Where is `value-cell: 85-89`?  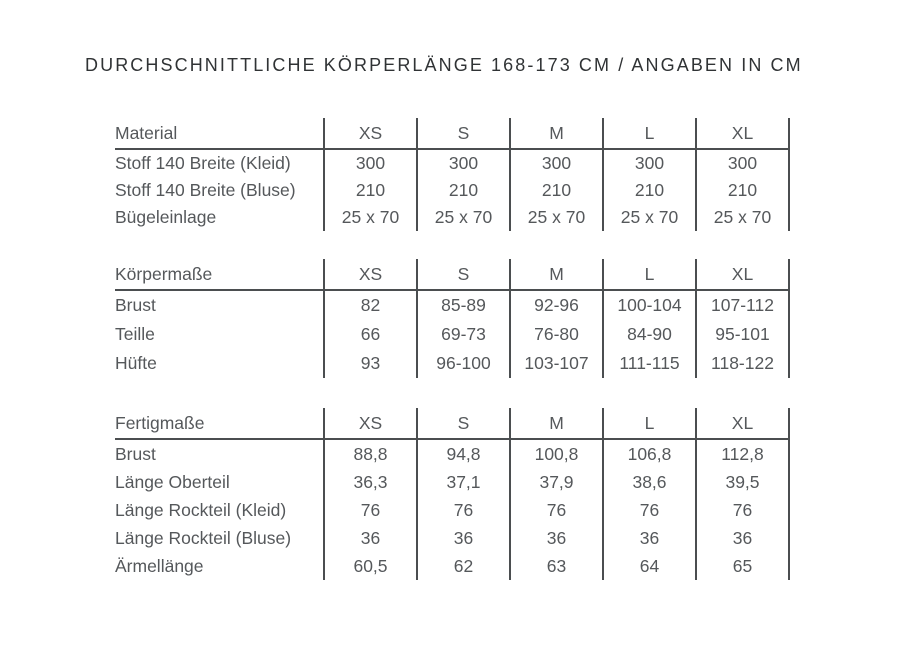 value-cell: 85-89 is located at coordinates (463, 305).